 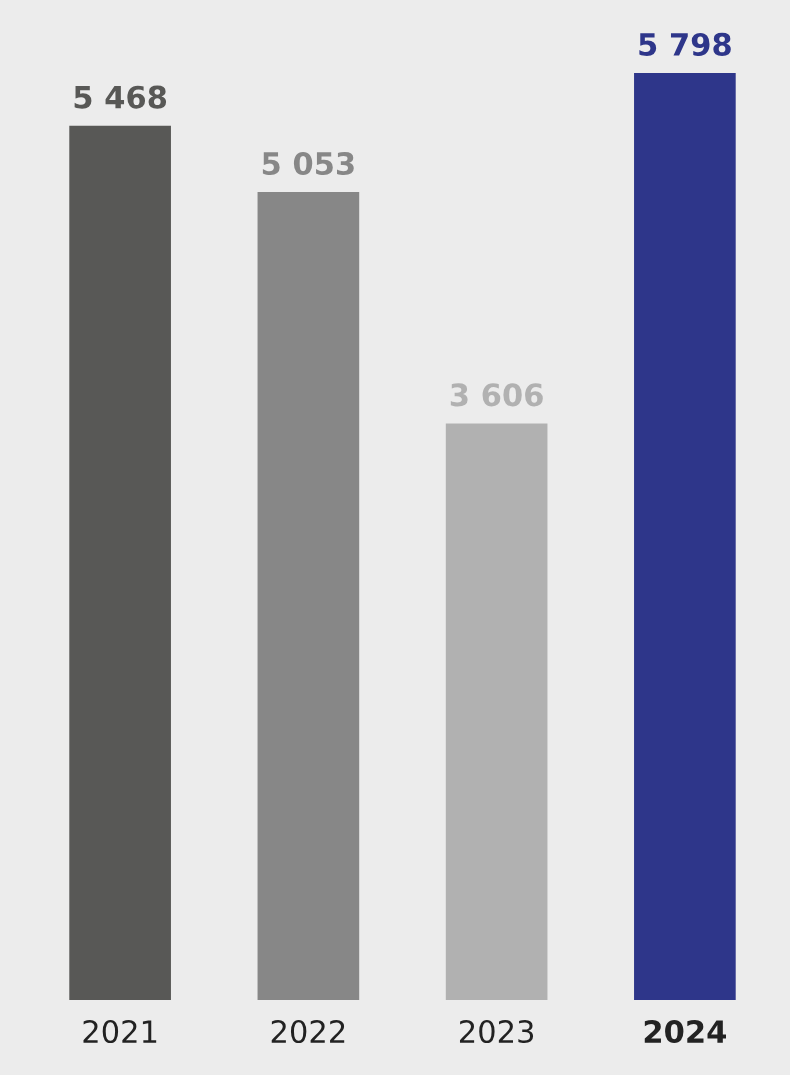 I want to click on x-tick-label: 2022, so click(x=308, y=1031).